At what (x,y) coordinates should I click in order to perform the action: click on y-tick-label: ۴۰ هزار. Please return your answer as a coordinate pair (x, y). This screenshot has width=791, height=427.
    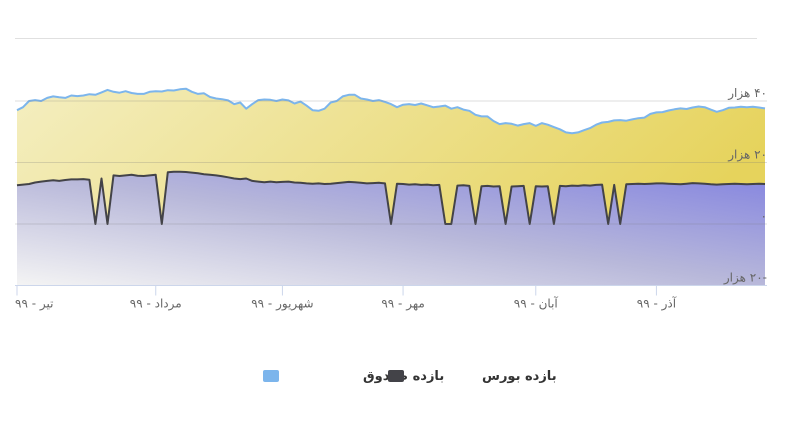
    Looking at the image, I should click on (747, 93).